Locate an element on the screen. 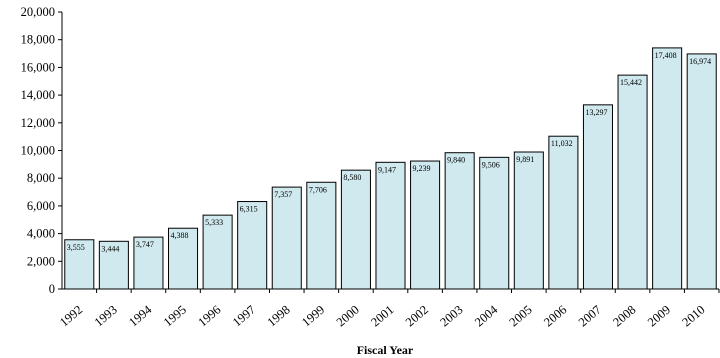 The image size is (720, 358). x-tick-label-2004: 2004 is located at coordinates (486, 315).